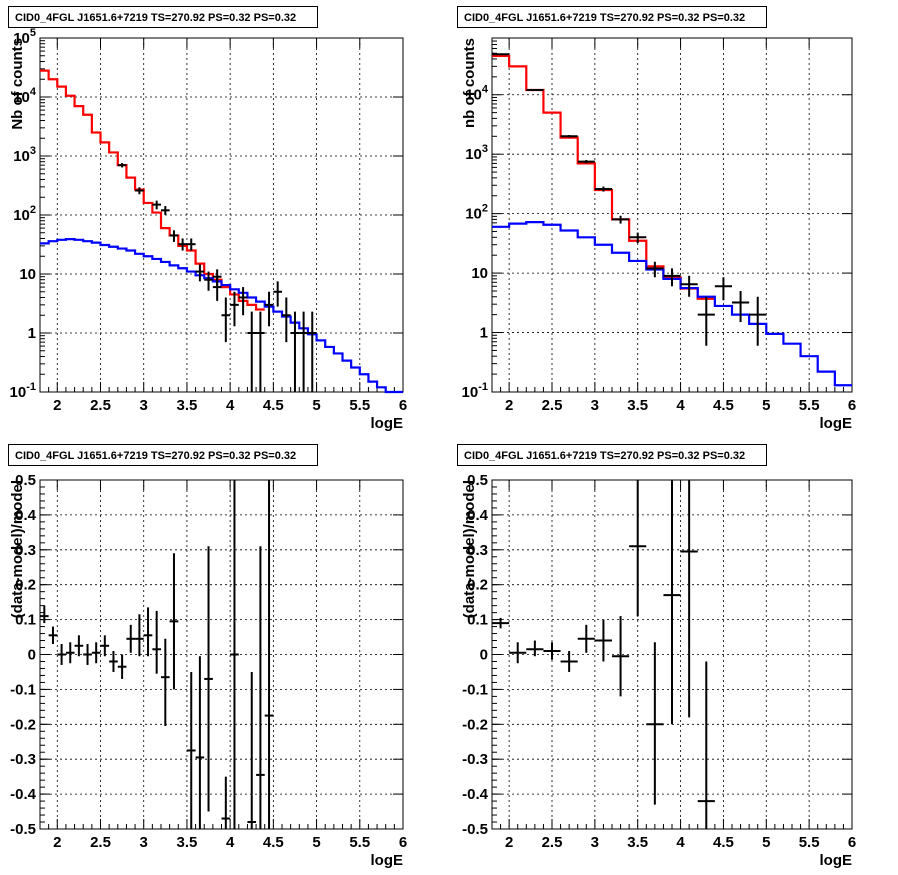 The width and height of the screenshot is (898, 875). Describe the element at coordinates (24, 37) in the screenshot. I see `y-tick-label: 10⁵` at that location.